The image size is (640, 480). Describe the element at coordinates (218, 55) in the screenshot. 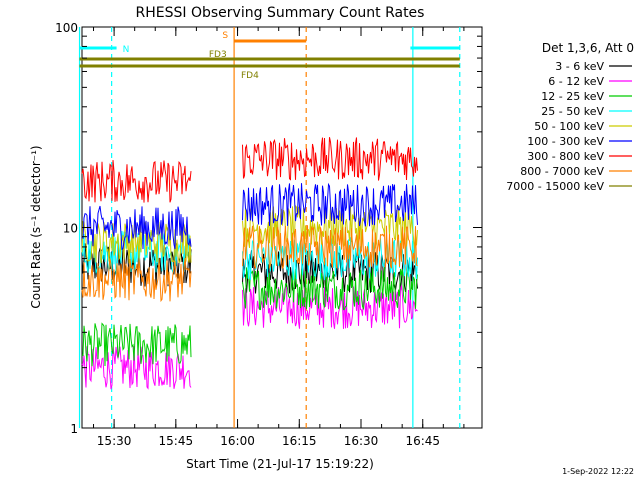

I see `flag-label-fd3: FD3` at that location.